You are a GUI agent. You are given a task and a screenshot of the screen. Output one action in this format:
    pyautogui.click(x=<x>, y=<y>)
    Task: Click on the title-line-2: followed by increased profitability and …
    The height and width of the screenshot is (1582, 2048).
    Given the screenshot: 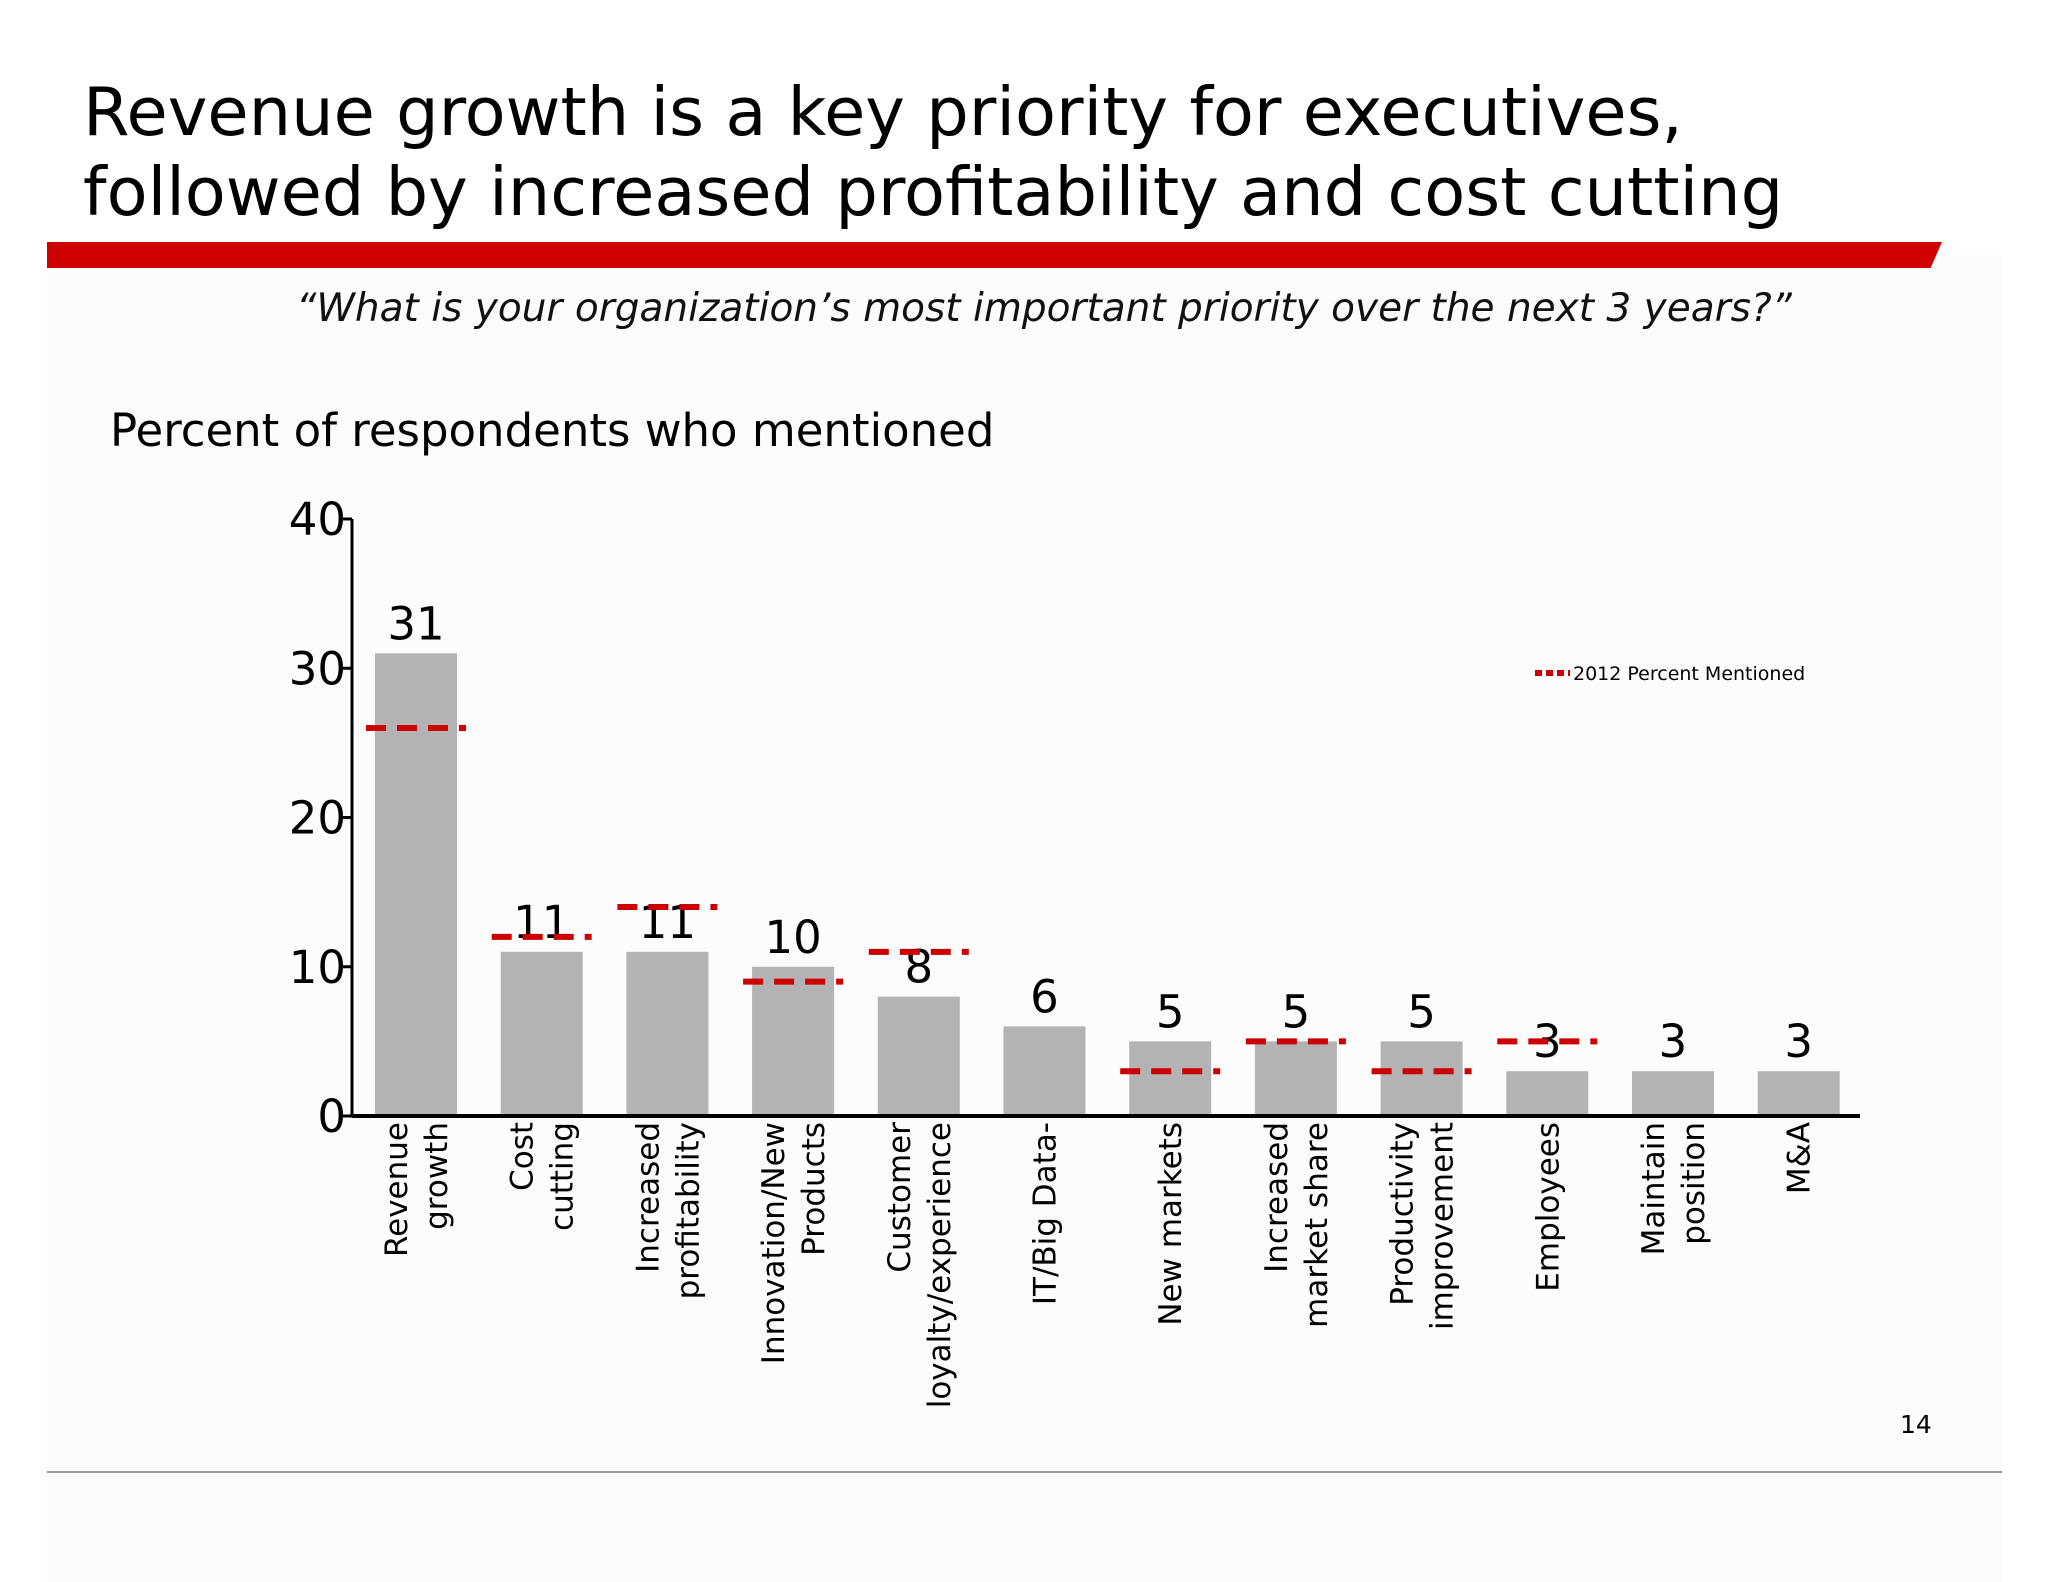 What is the action you would take?
    pyautogui.click(x=933, y=192)
    